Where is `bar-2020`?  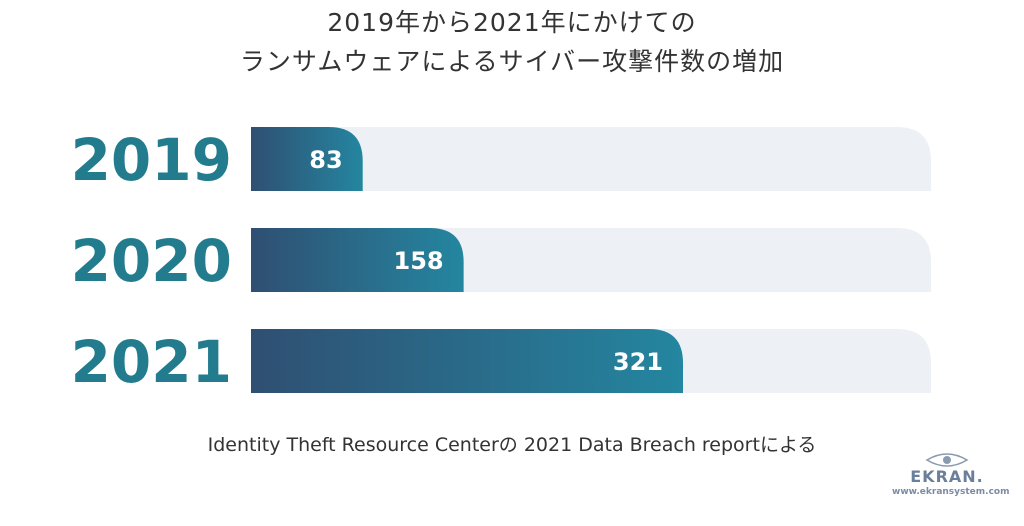
bar-2020 is located at coordinates (357, 260).